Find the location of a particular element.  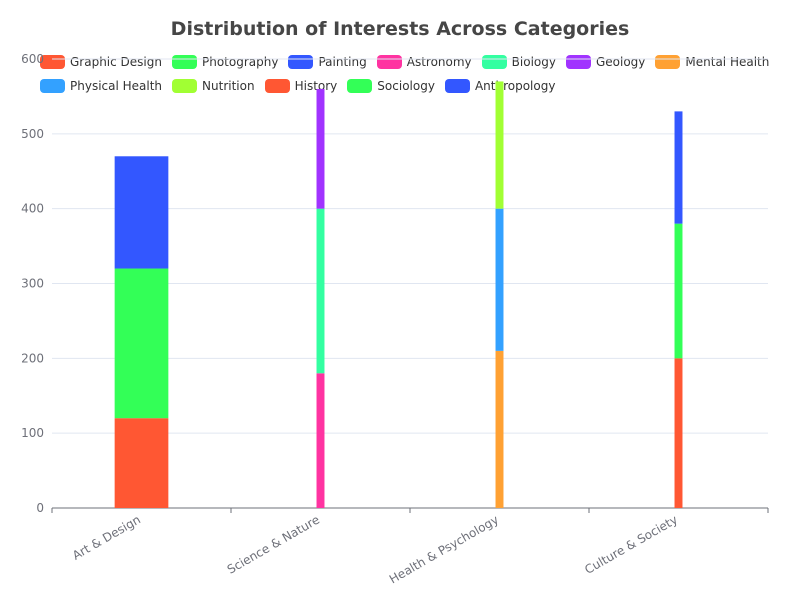

legend-label: Nutrition is located at coordinates (228, 86).